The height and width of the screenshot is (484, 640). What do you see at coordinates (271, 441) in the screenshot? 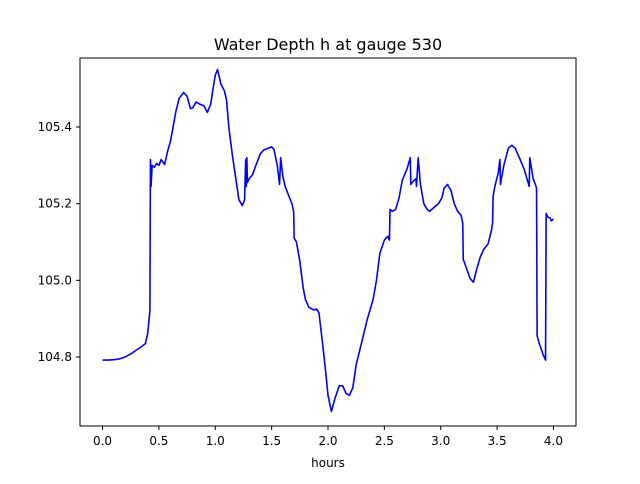
I see `x-tick-label: 1.5` at bounding box center [271, 441].